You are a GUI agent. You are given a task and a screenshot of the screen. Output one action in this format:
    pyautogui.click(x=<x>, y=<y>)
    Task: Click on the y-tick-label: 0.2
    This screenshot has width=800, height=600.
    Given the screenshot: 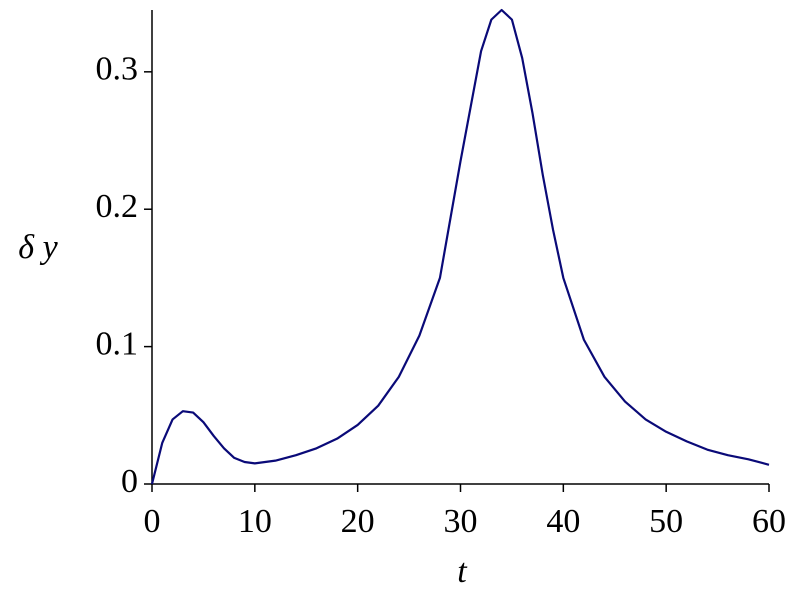 What is the action you would take?
    pyautogui.click(x=117, y=206)
    